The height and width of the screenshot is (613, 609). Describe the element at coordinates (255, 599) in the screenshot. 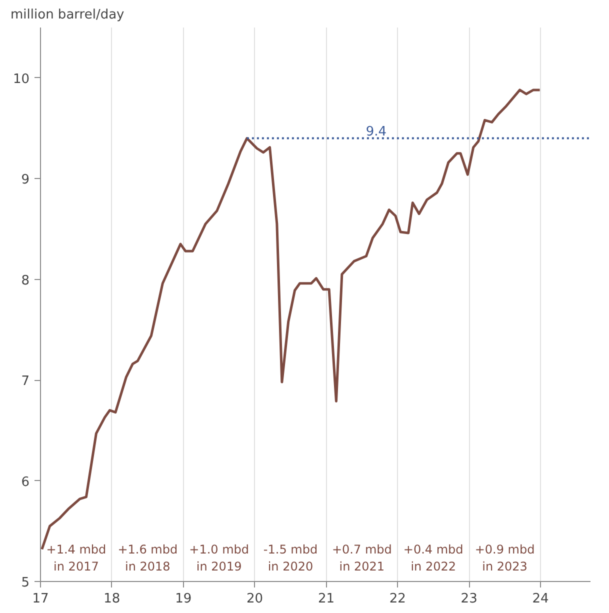

I see `x-tick-label: 20` at that location.